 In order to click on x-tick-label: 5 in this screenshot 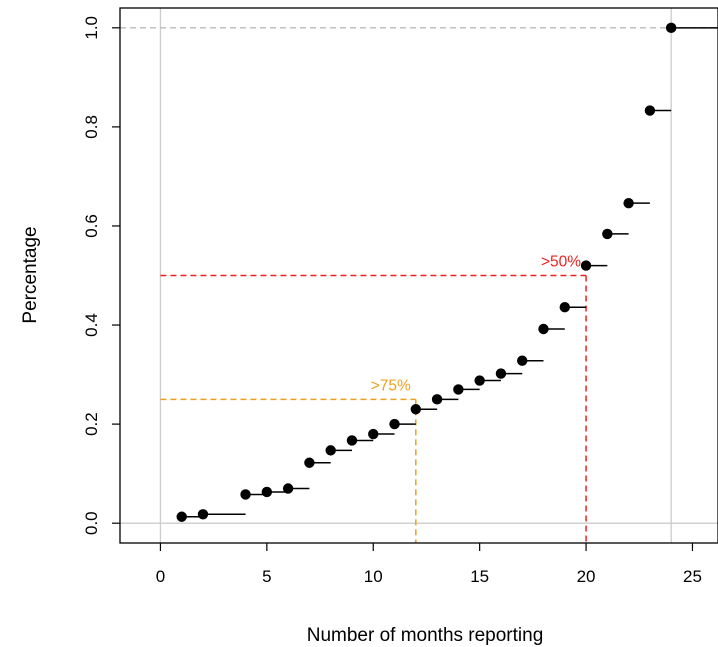, I will do `click(266, 576)`.